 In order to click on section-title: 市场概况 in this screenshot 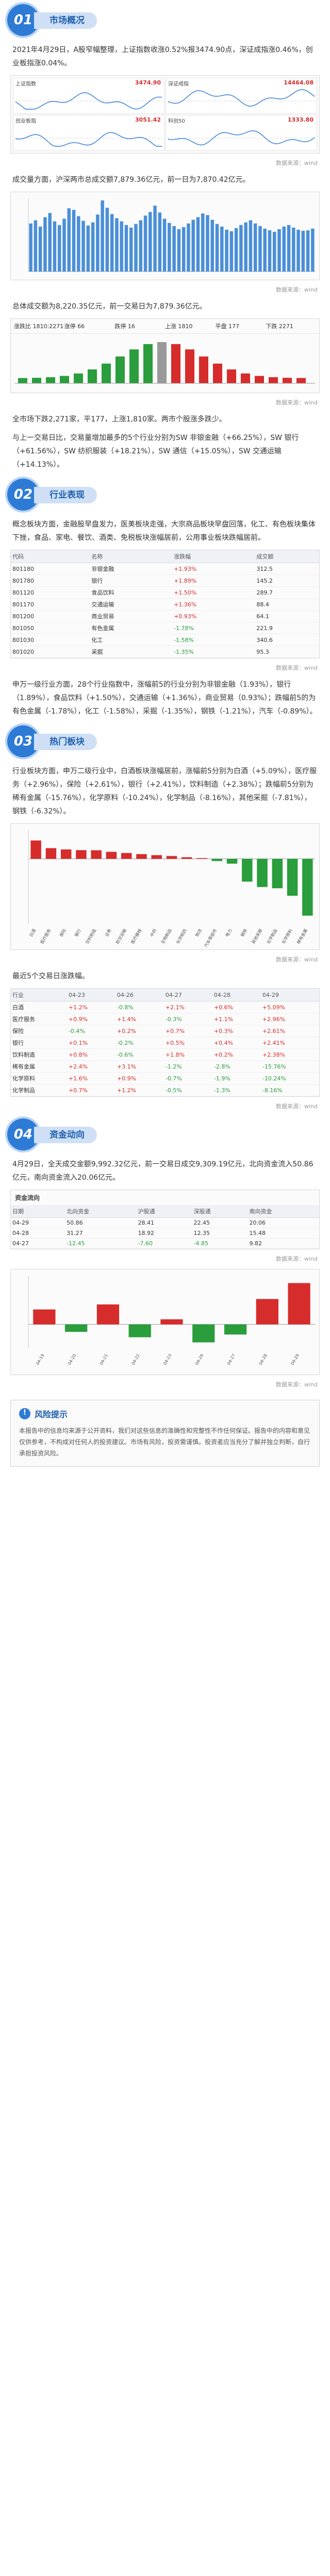, I will do `click(65, 20)`.